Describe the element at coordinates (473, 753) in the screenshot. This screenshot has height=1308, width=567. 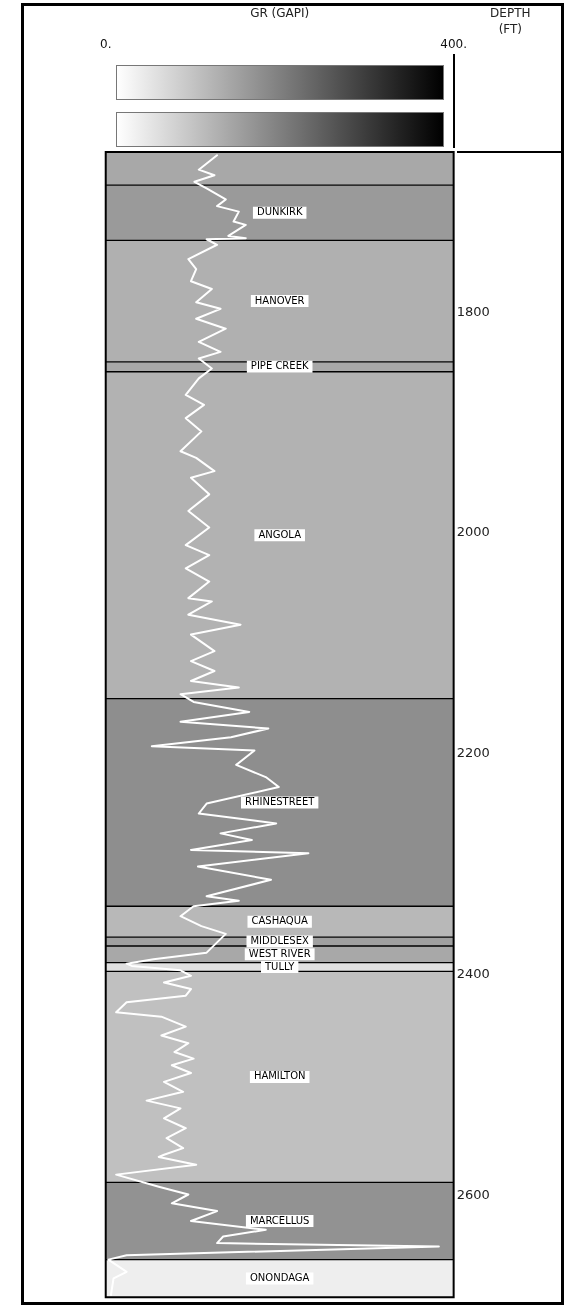
I see `y-tick-label: 2200` at that location.